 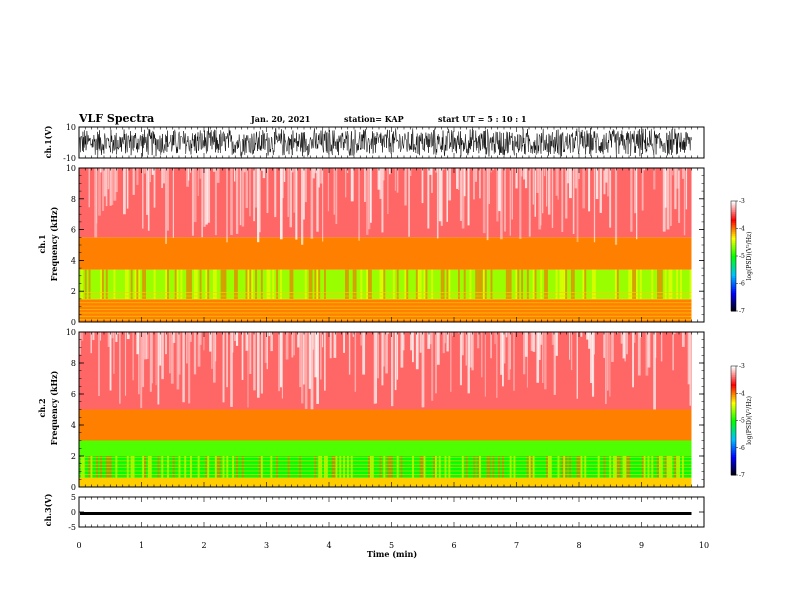 I want to click on figure-title: VLF Spectra, so click(x=116, y=118).